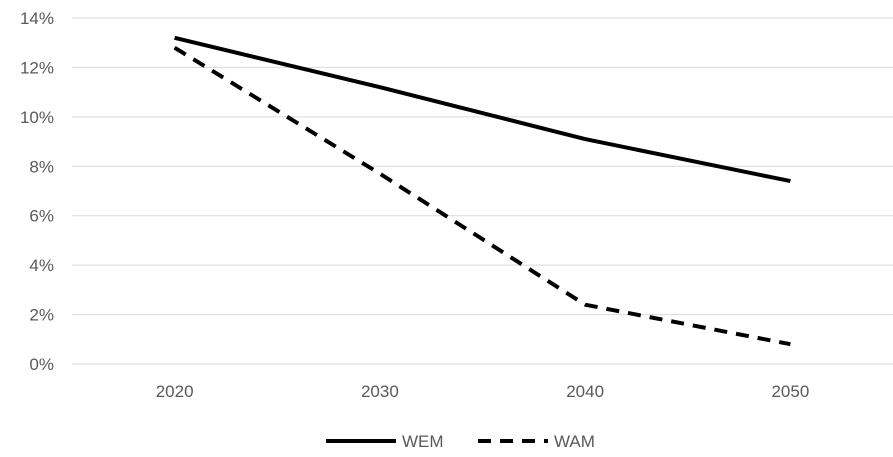  I want to click on y-tick-label: 6%, so click(41, 216).